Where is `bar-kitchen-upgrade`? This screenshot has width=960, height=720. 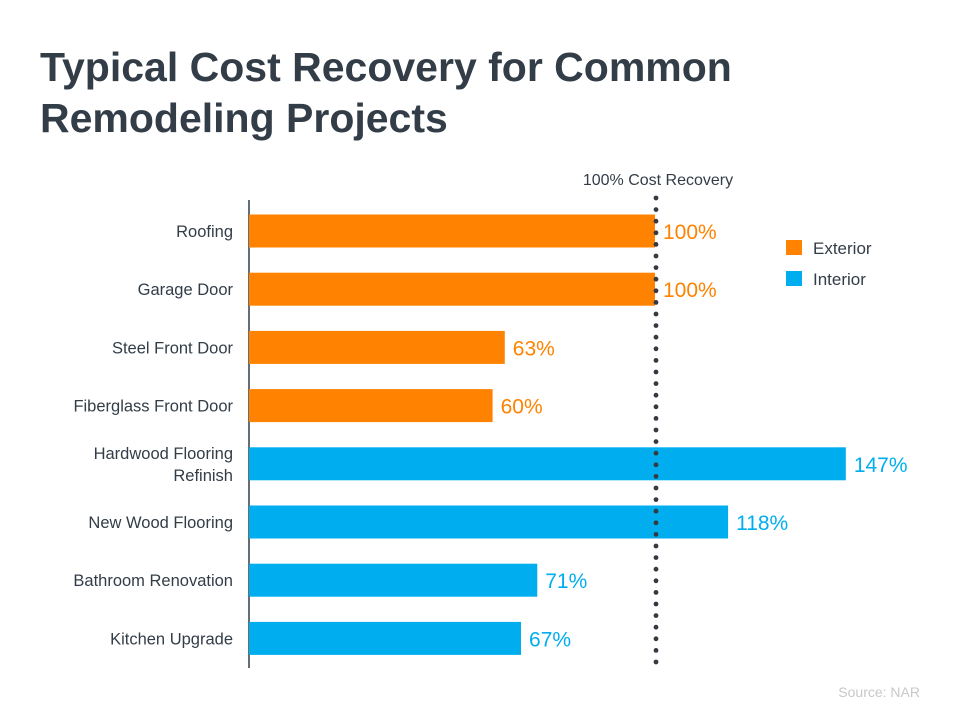
bar-kitchen-upgrade is located at coordinates (385, 638).